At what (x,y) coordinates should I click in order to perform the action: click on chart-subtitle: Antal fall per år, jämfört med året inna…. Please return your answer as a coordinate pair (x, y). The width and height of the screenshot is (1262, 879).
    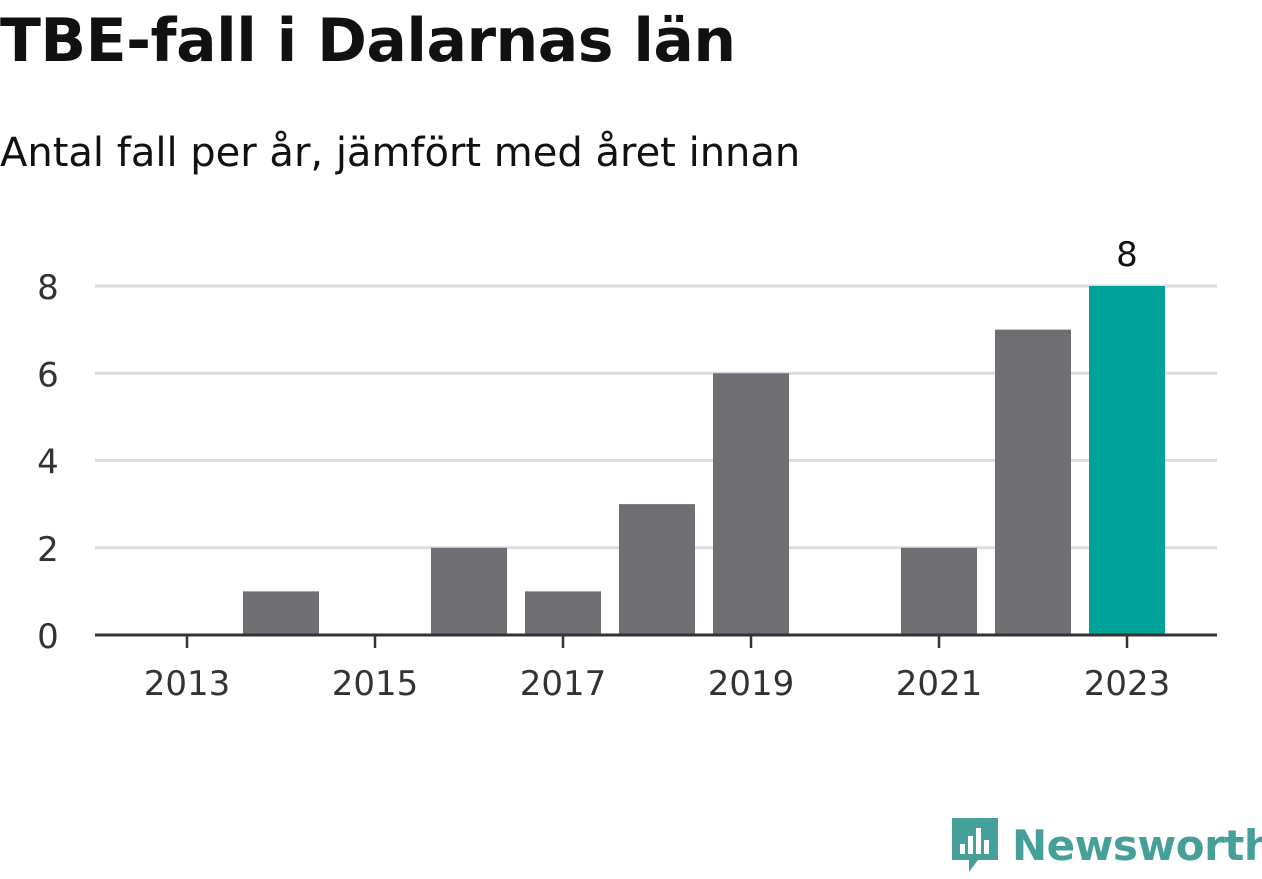
    Looking at the image, I should click on (400, 153).